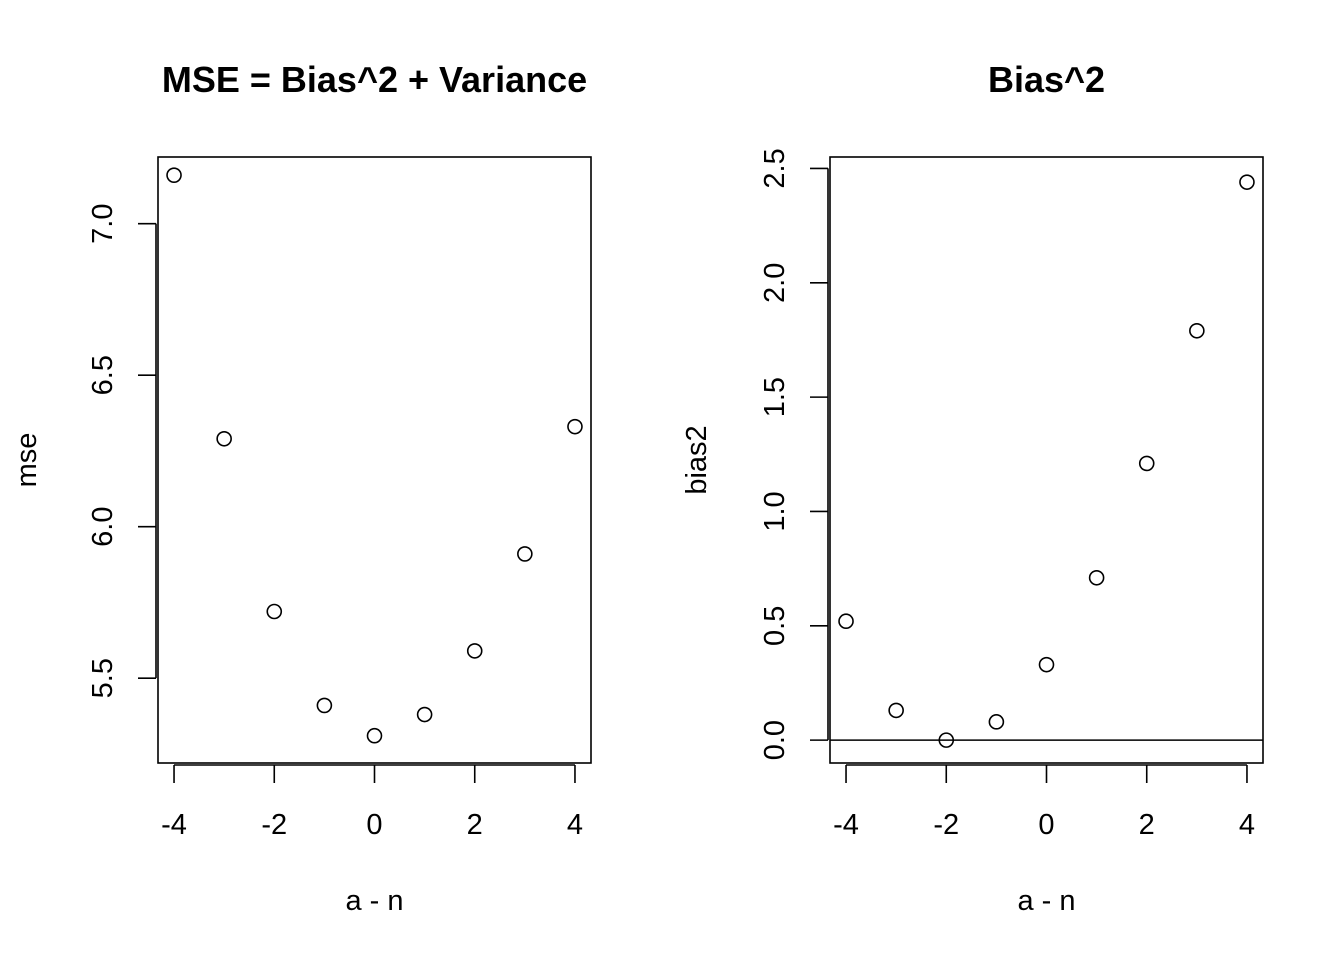 The width and height of the screenshot is (1344, 965). I want to click on y-tick-label: 6.5, so click(103, 375).